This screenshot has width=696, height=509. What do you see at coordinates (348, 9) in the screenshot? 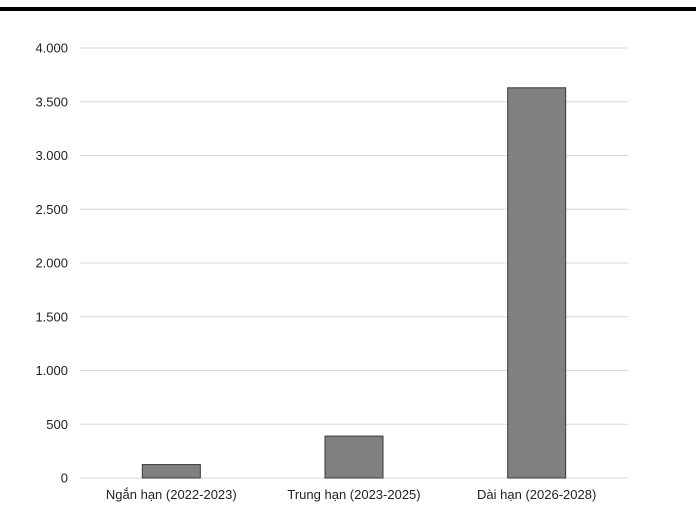
I see `top-rule` at bounding box center [348, 9].